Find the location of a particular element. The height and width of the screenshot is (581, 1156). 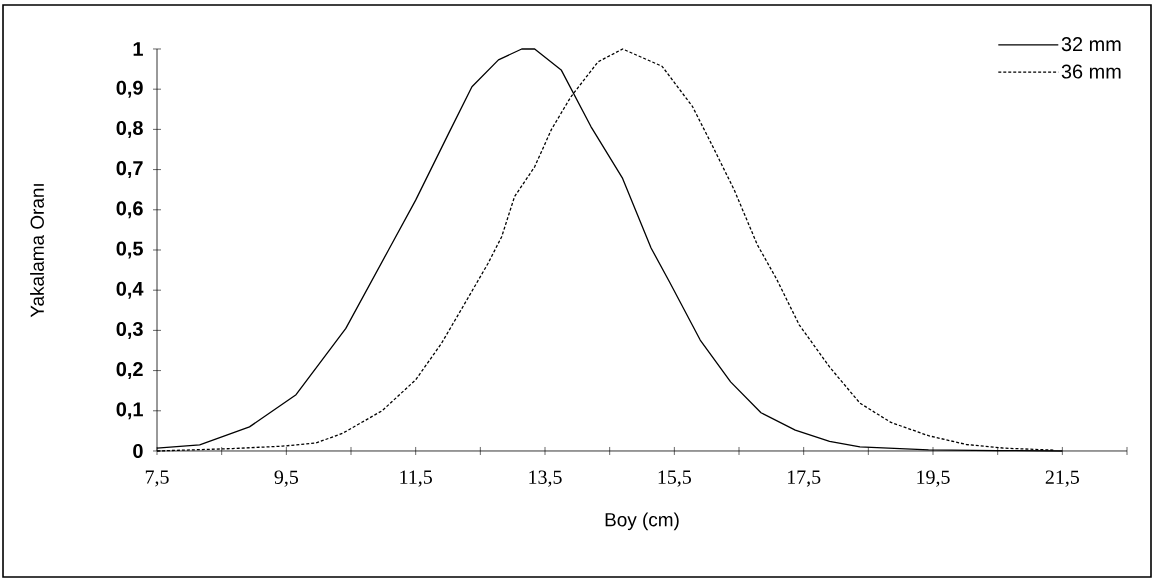

y-tick-label: 0,3 is located at coordinates (129, 330).